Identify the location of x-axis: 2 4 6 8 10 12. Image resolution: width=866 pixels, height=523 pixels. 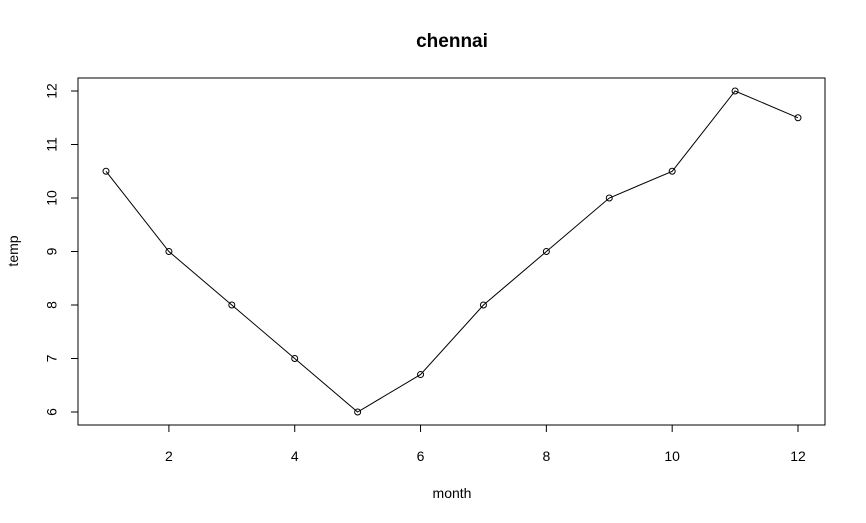
(485, 444).